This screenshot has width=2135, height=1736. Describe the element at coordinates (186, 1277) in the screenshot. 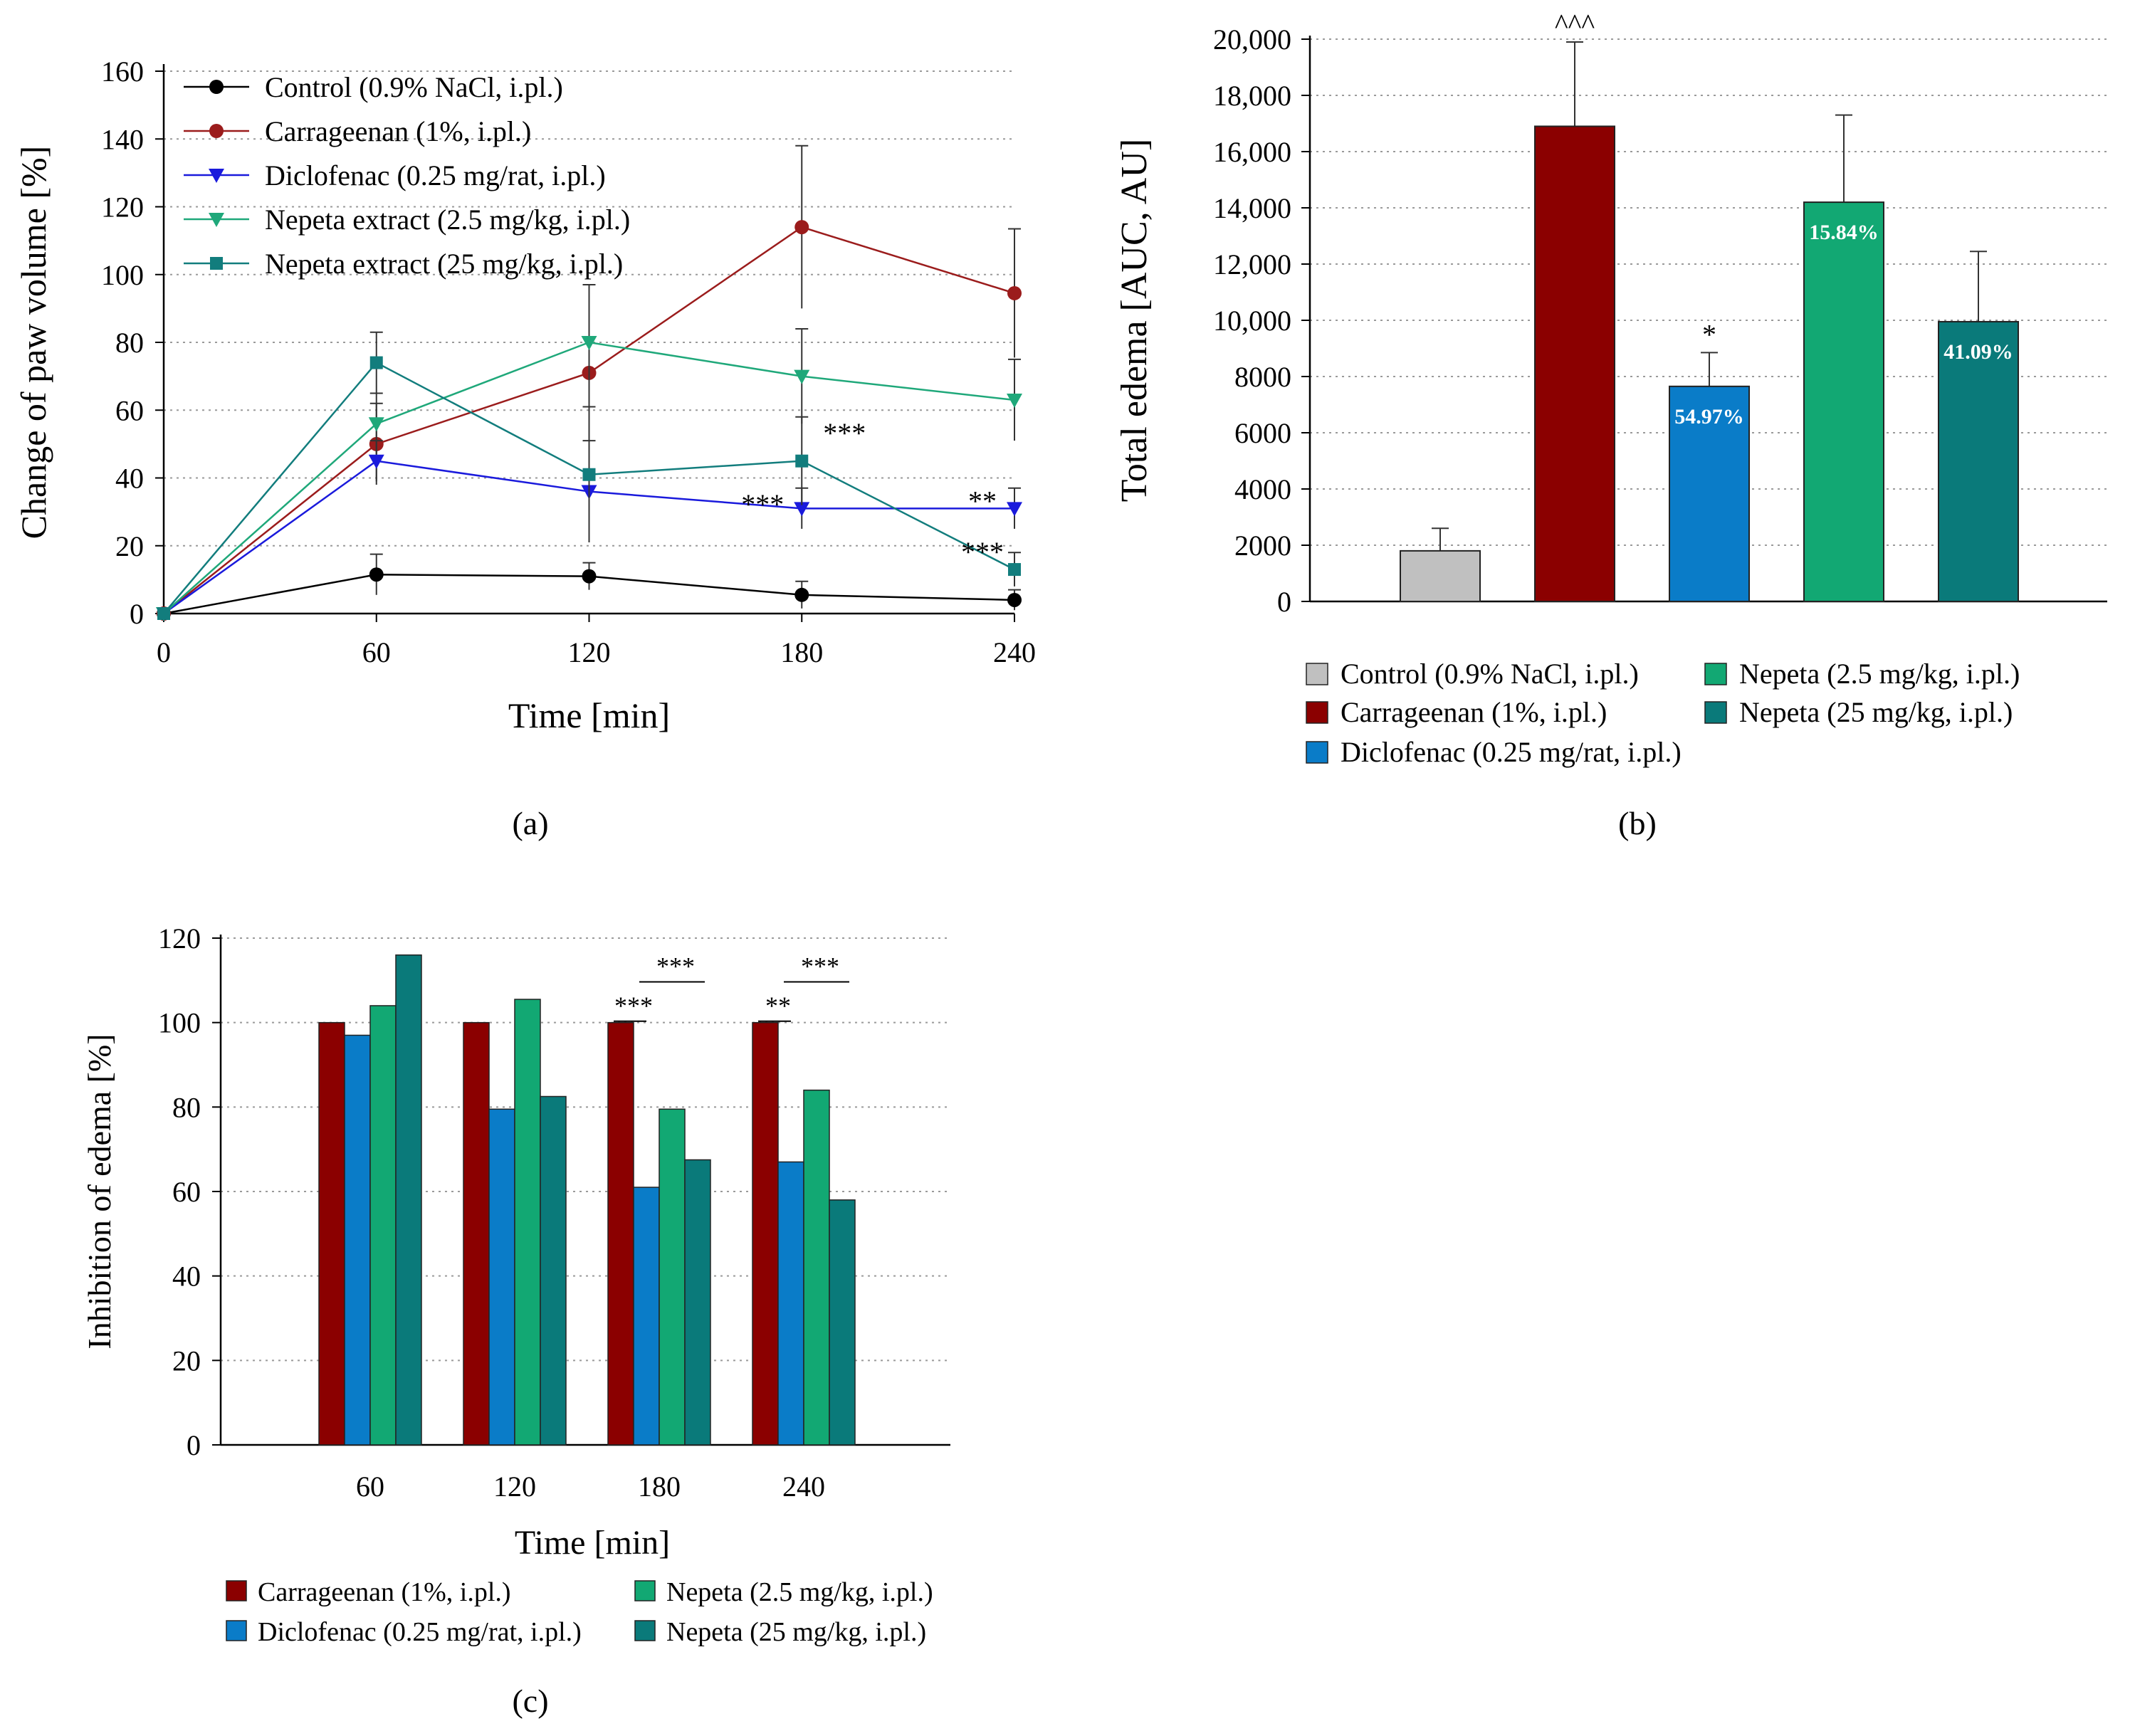

I see `c-ytick-label: 40` at that location.